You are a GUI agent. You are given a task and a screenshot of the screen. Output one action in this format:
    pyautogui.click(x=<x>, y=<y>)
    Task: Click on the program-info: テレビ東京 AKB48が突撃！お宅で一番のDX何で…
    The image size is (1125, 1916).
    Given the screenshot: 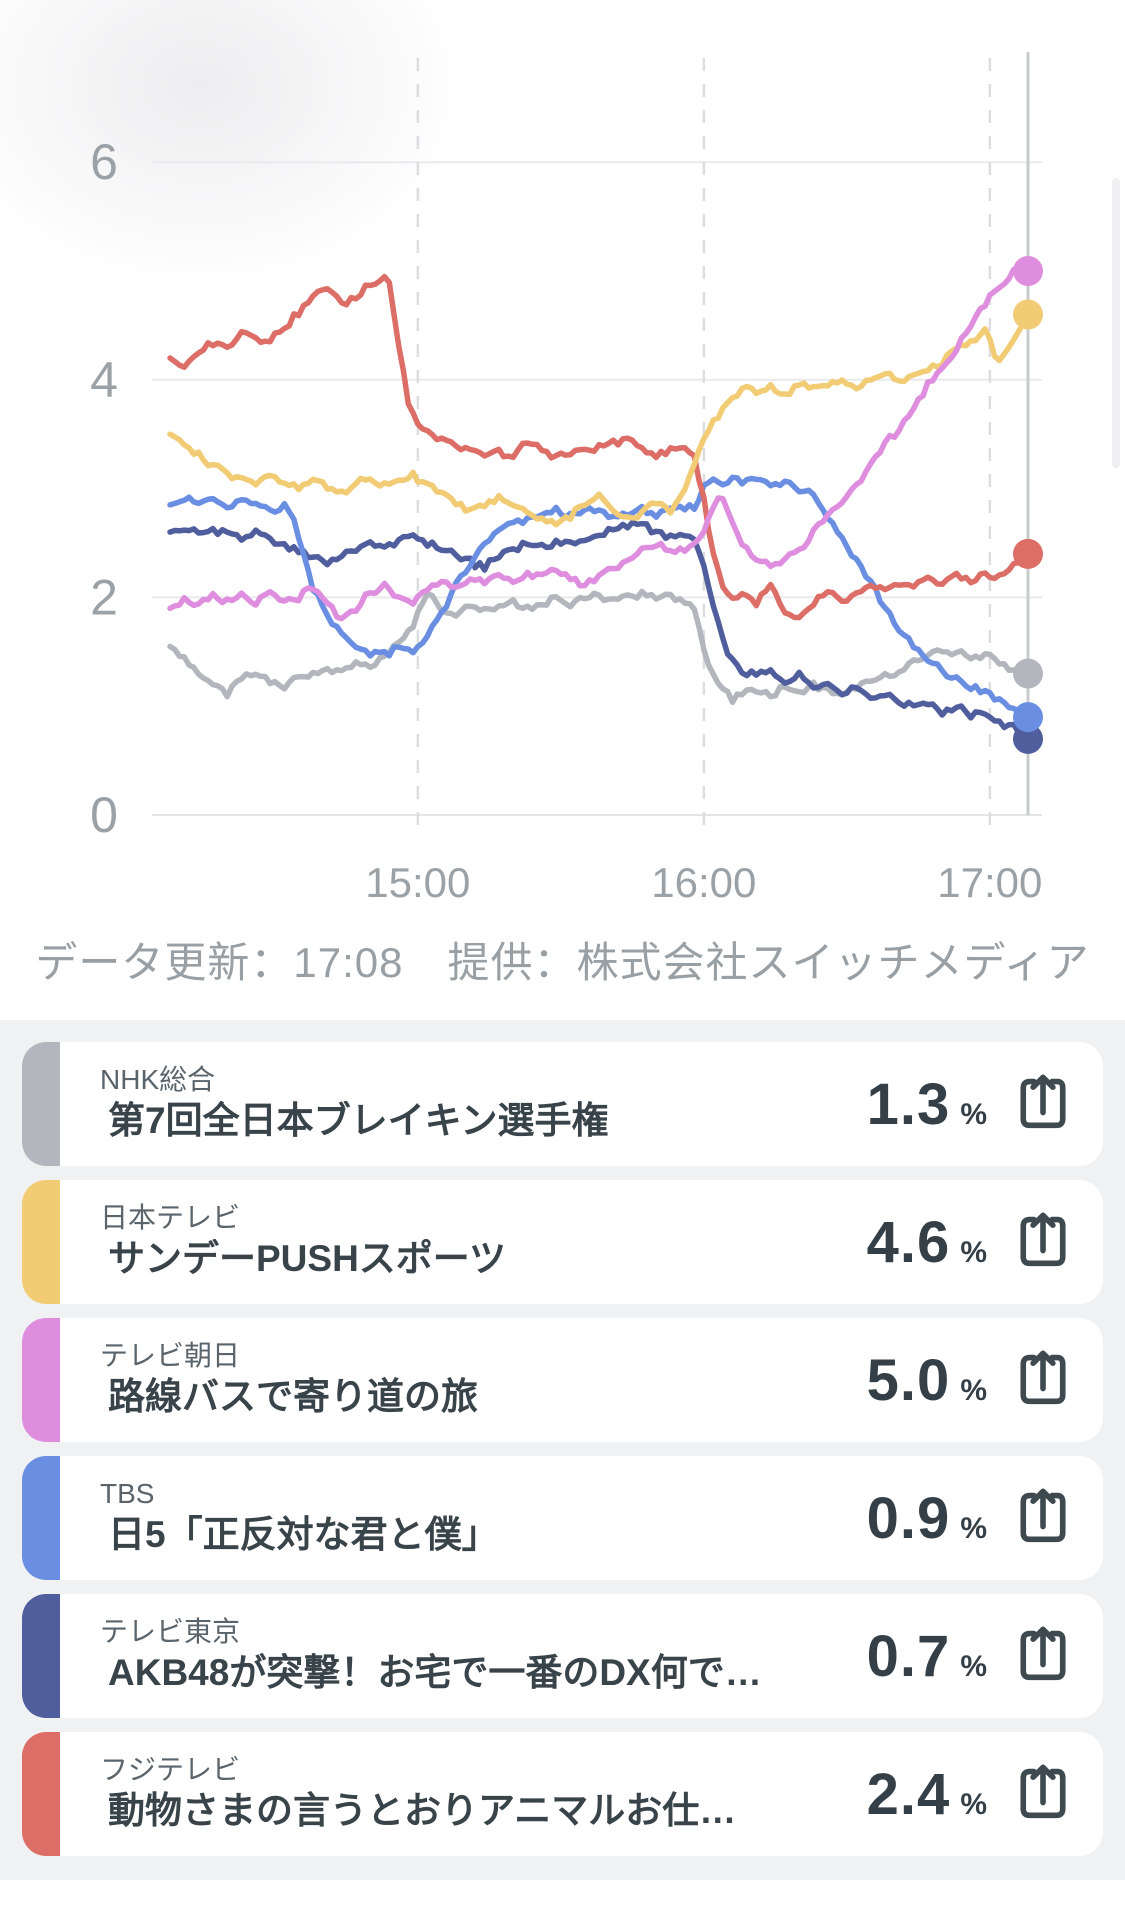 What is the action you would take?
    pyautogui.click(x=461, y=1656)
    